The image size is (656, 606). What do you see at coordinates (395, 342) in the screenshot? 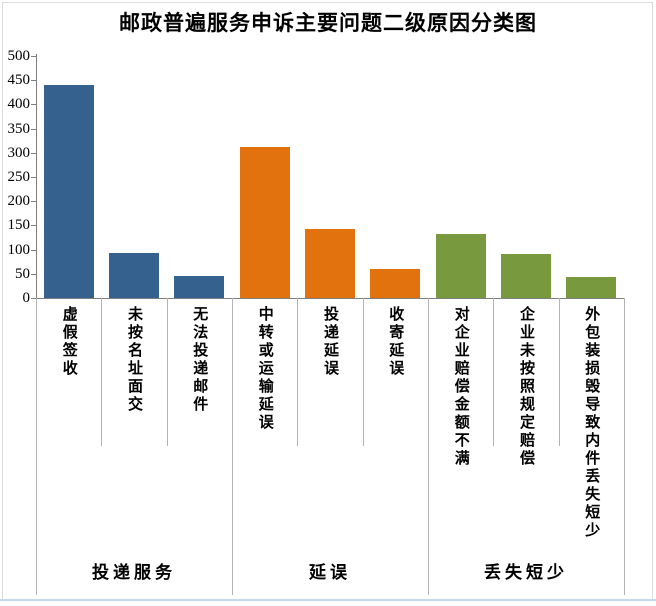
I see `category-label: 收寄延误` at bounding box center [395, 342].